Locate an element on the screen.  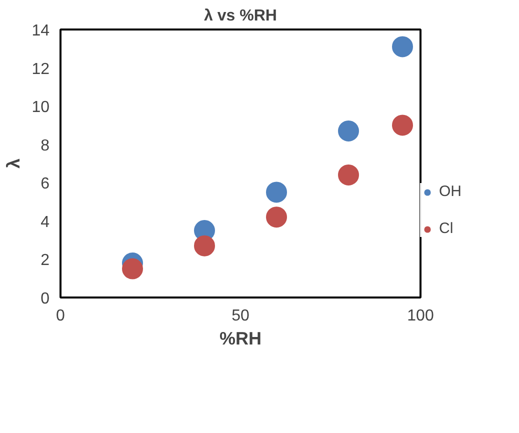
y-tick-label: 8 is located at coordinates (45, 145).